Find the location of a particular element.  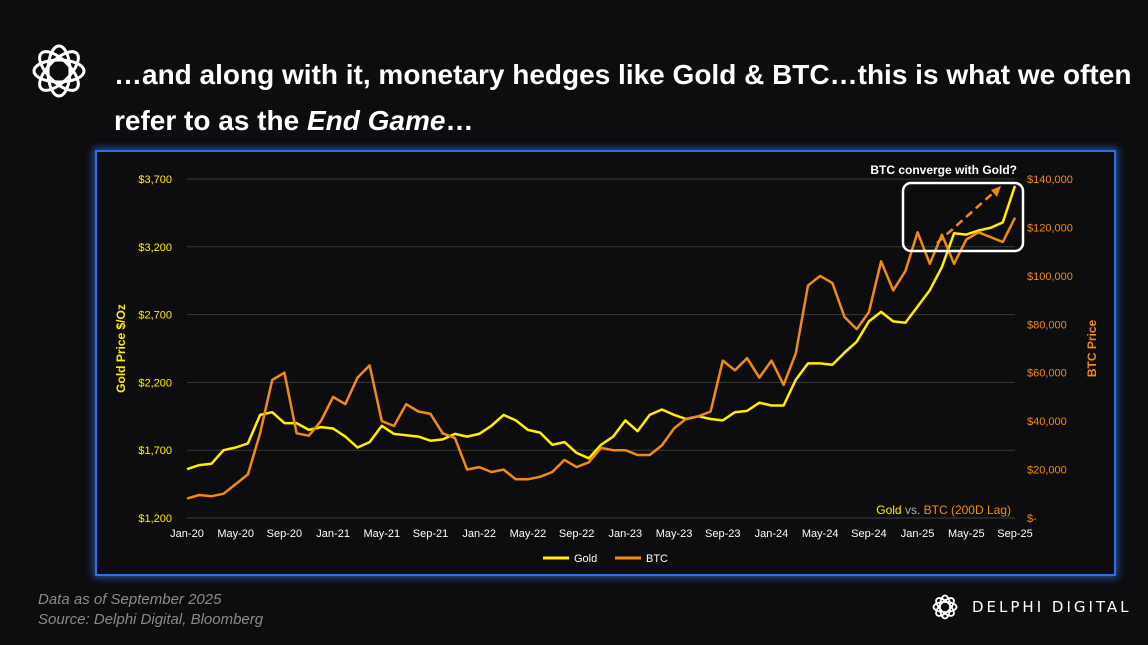

x-tick-label: May-22 is located at coordinates (528, 534).